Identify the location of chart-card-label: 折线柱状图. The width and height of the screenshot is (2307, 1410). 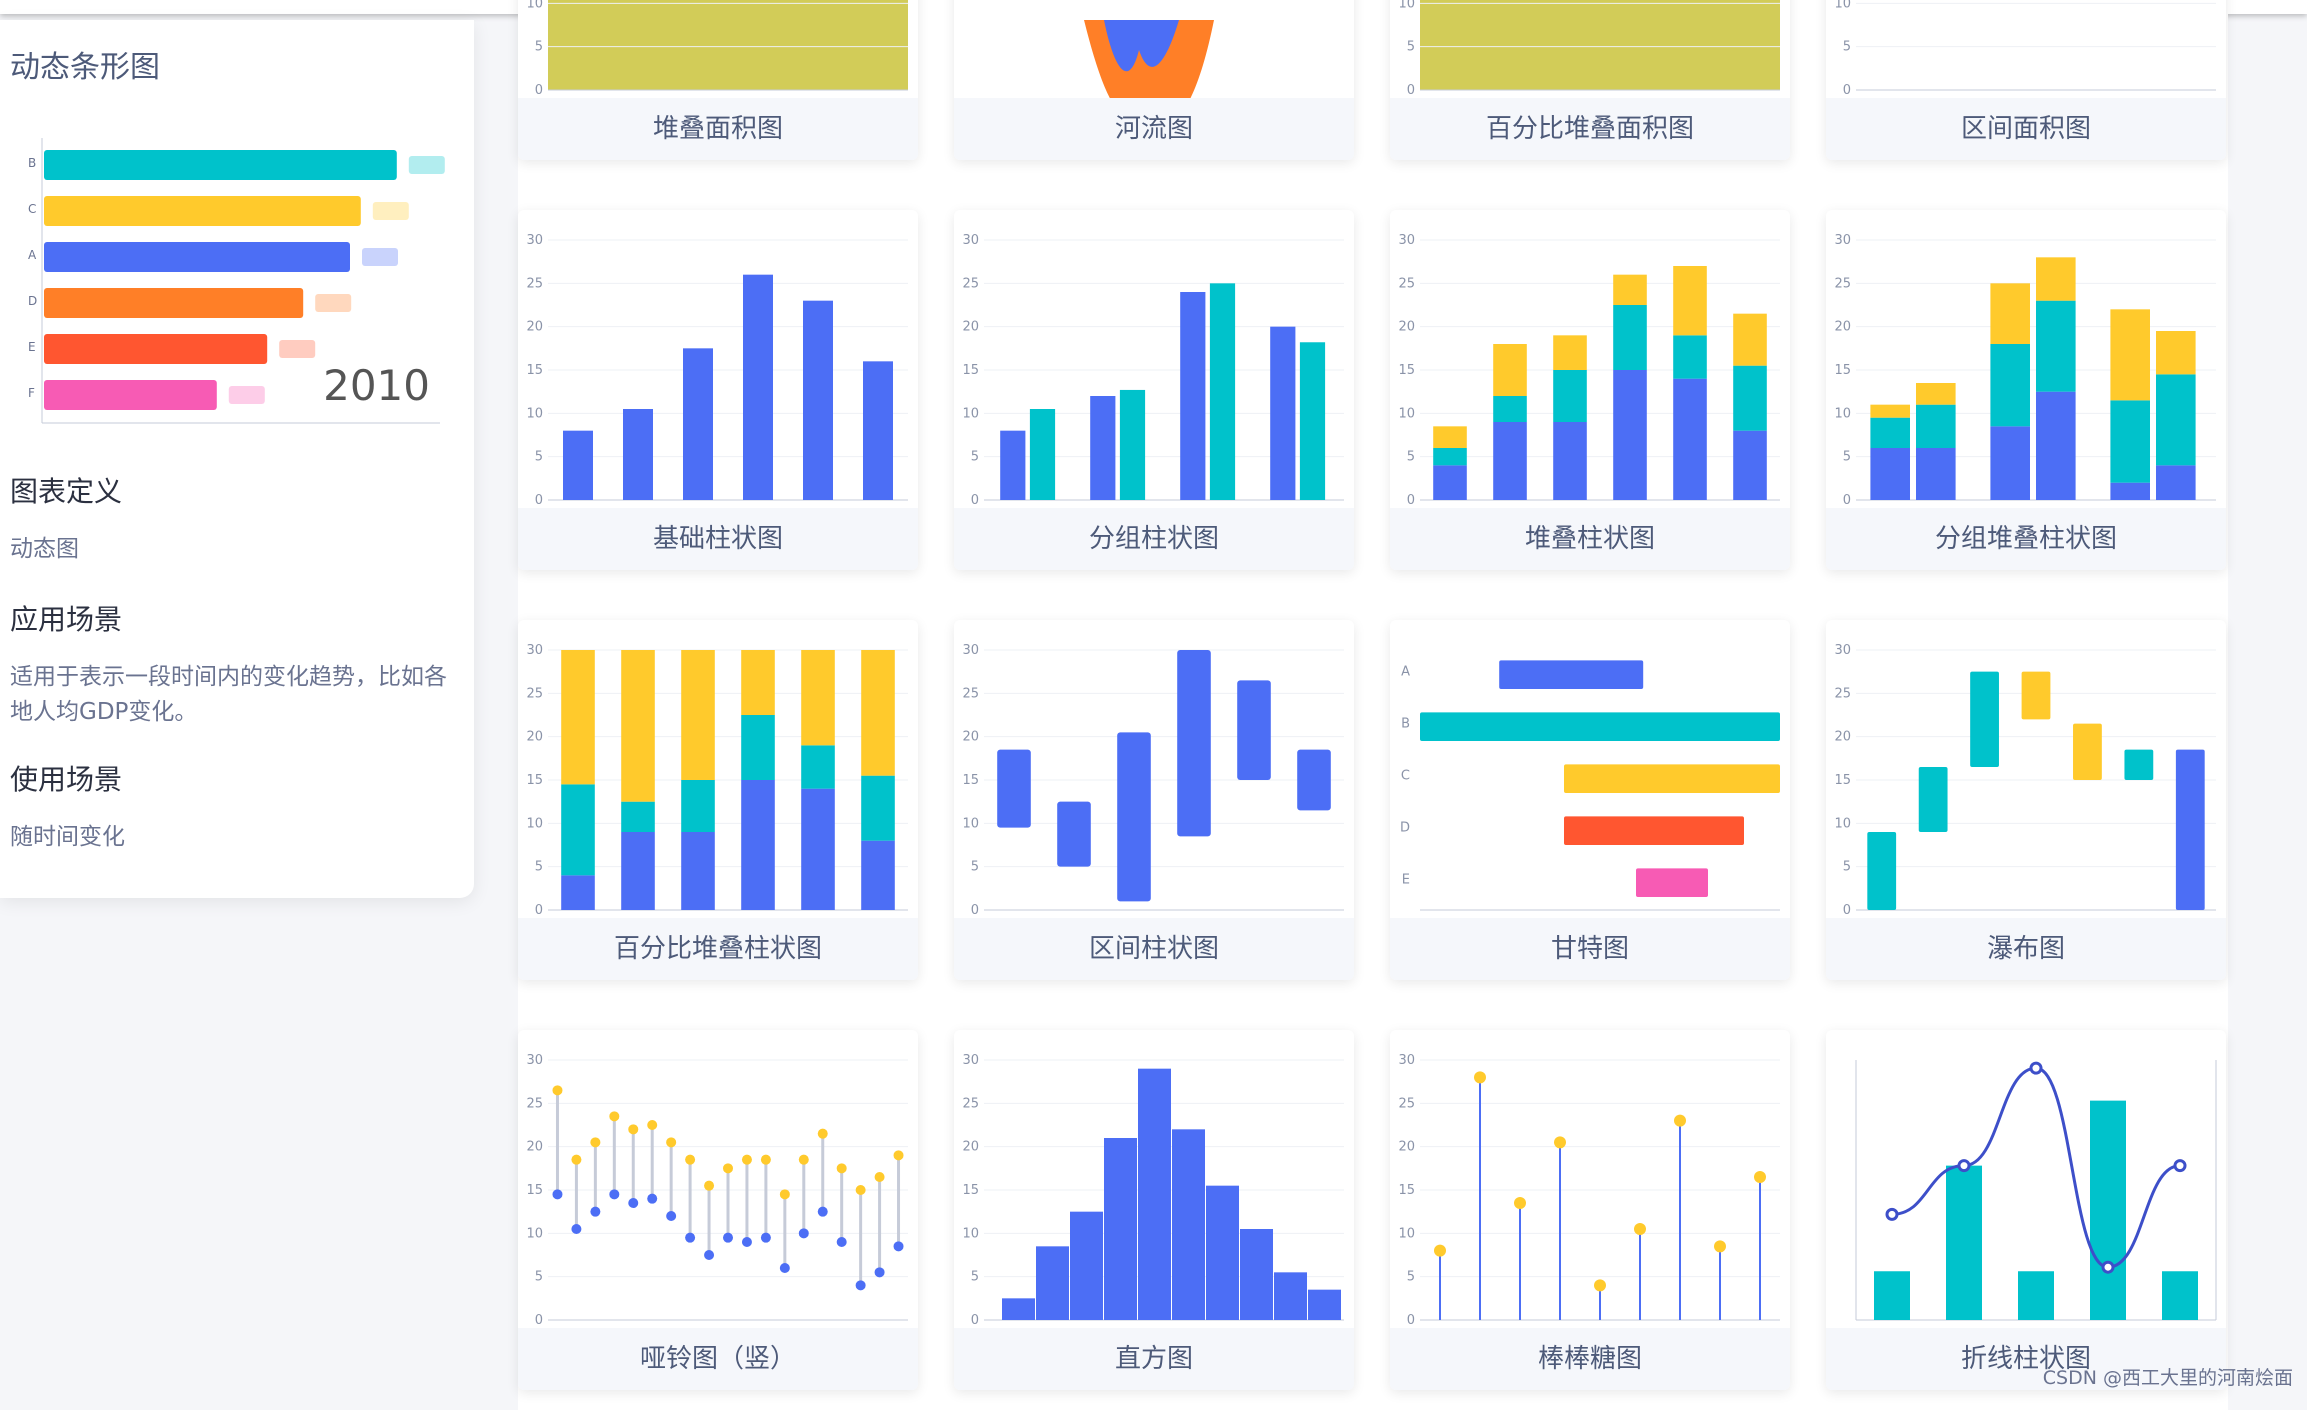
(2026, 1359).